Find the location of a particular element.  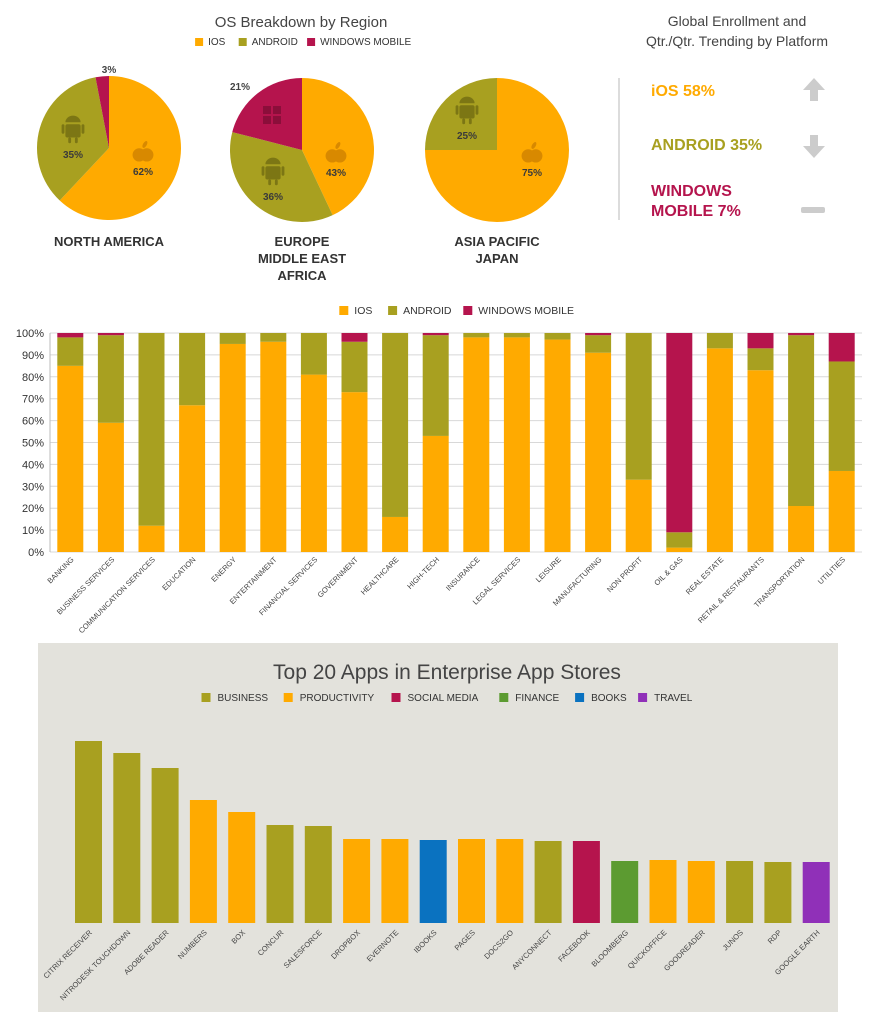

app-label-rdp: RDP is located at coordinates (775, 937).